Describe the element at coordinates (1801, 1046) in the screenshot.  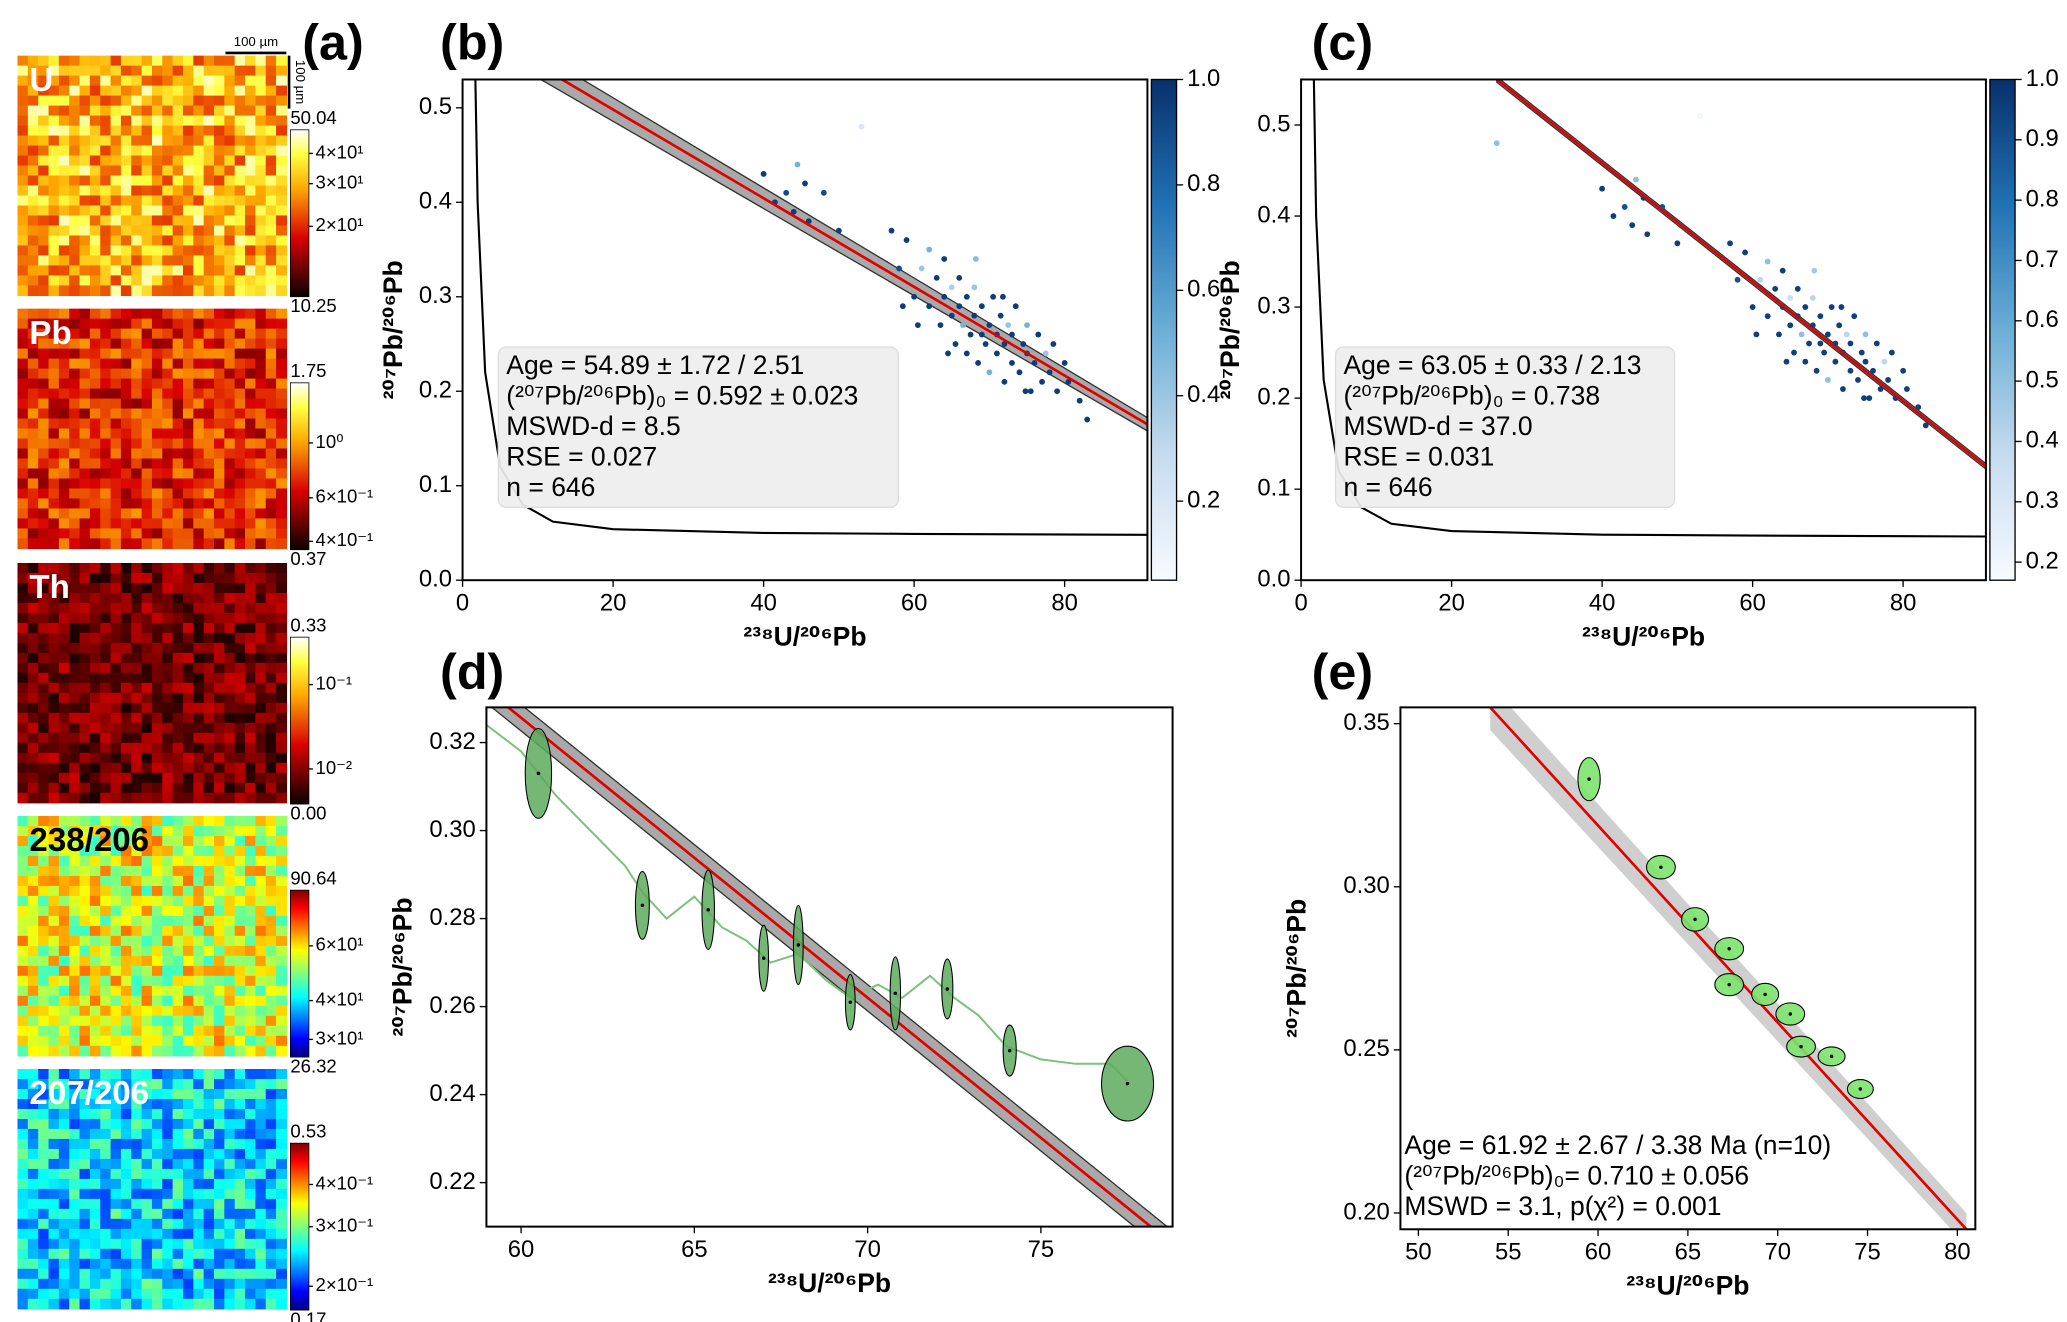
I see `ellipse-center` at that location.